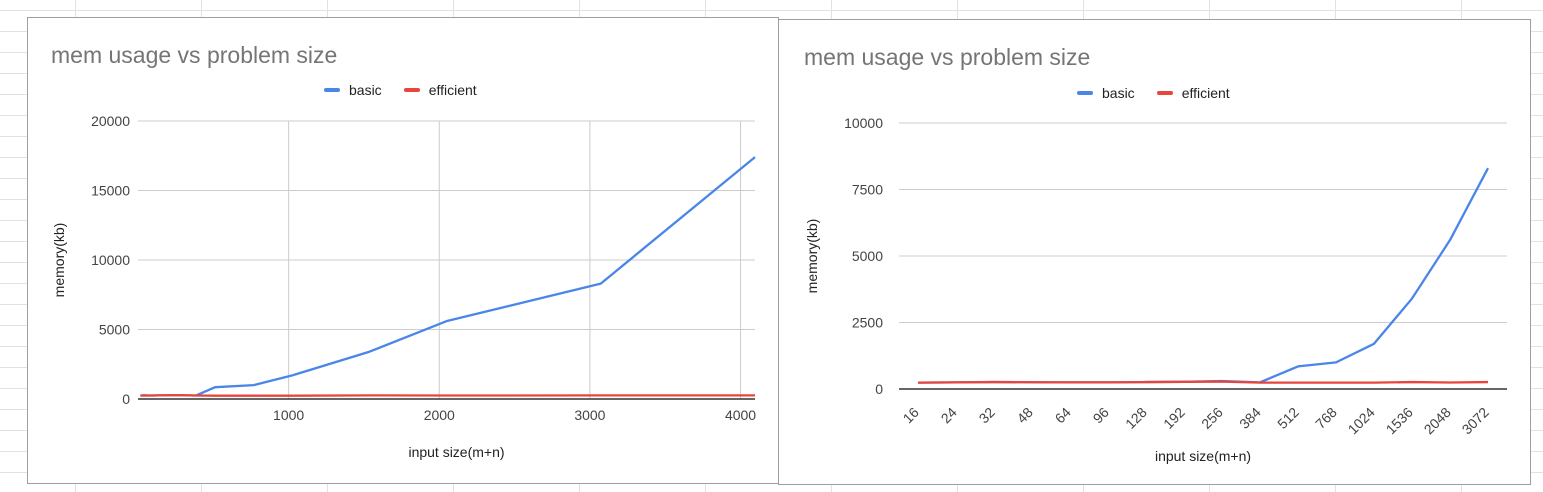  I want to click on y-tick-label: 7500, so click(867, 190).